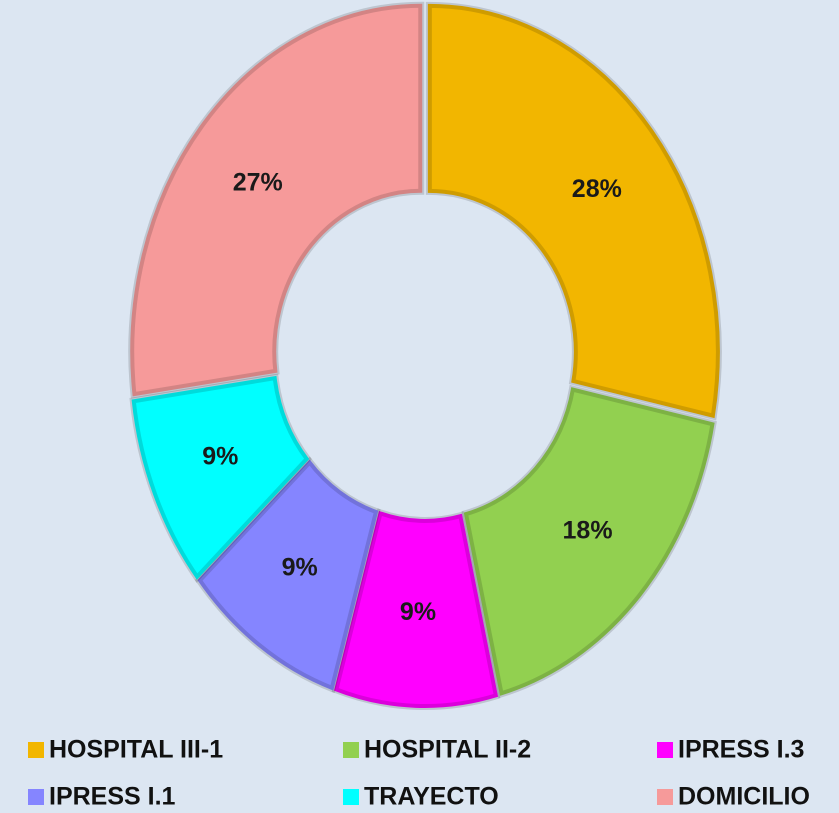 The height and width of the screenshot is (813, 839). What do you see at coordinates (741, 750) in the screenshot?
I see `legend-label: IPRESS I.3` at bounding box center [741, 750].